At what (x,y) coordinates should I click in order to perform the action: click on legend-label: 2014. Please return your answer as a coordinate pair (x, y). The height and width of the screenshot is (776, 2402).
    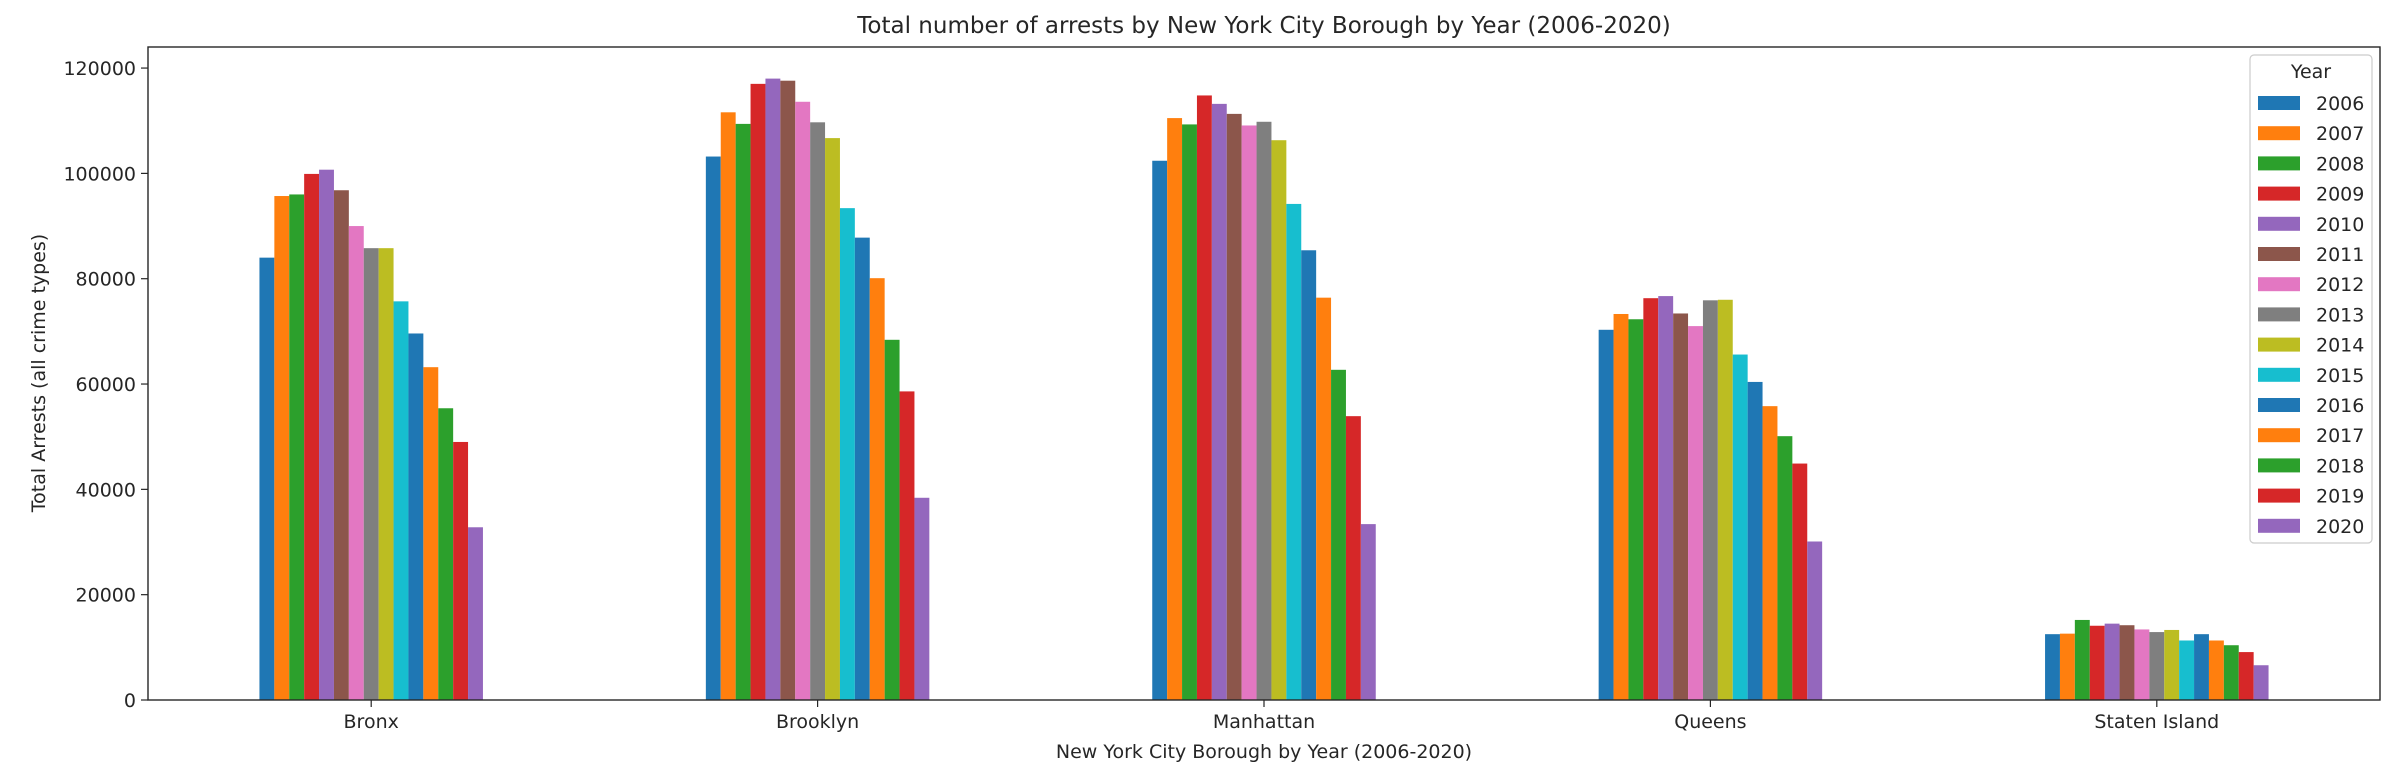
    Looking at the image, I should click on (2340, 346).